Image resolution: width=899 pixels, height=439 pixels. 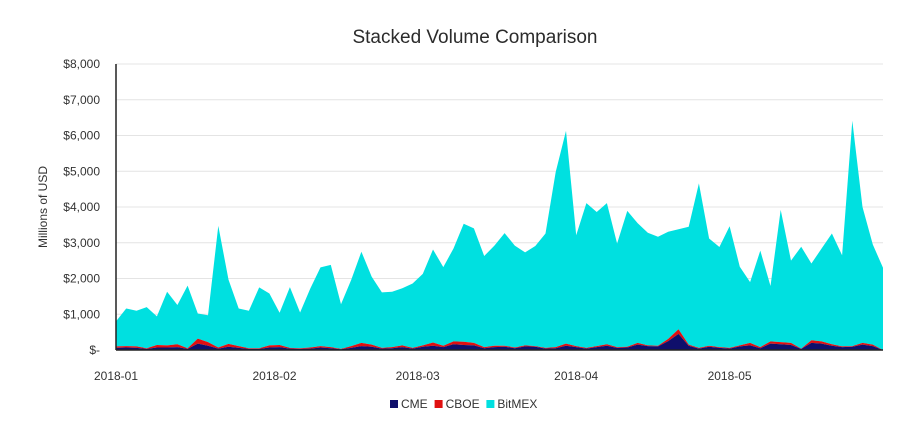 I want to click on y-tick-label: $5,000, so click(x=81, y=171).